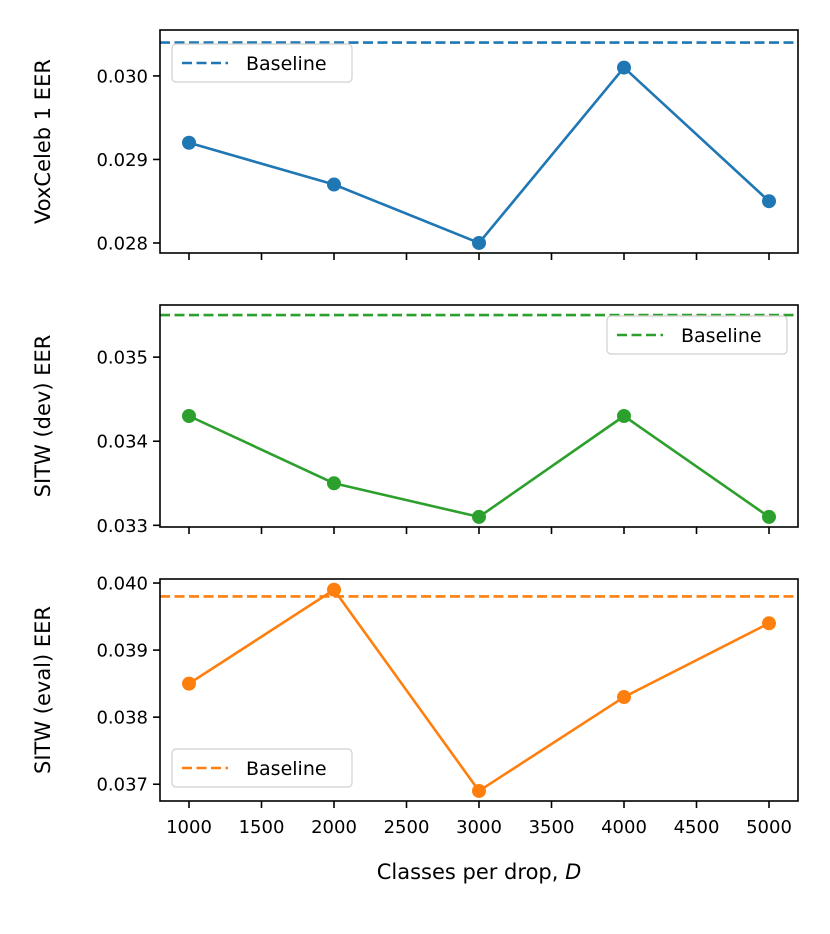 This screenshot has height=934, width=830. I want to click on y-tick-label: 0.037, so click(122, 785).